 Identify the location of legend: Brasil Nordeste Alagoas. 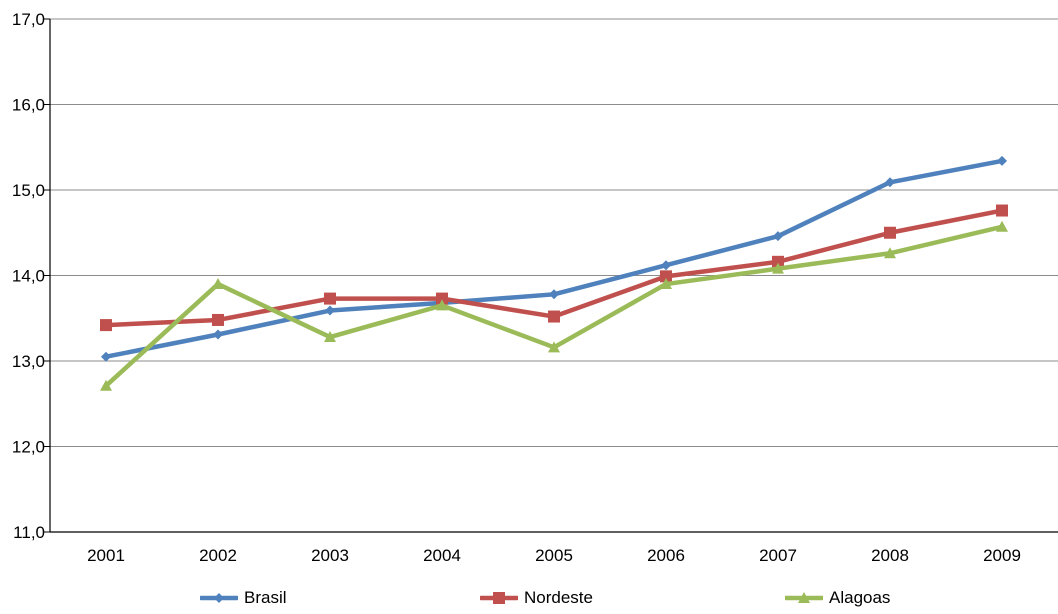
(529, 601).